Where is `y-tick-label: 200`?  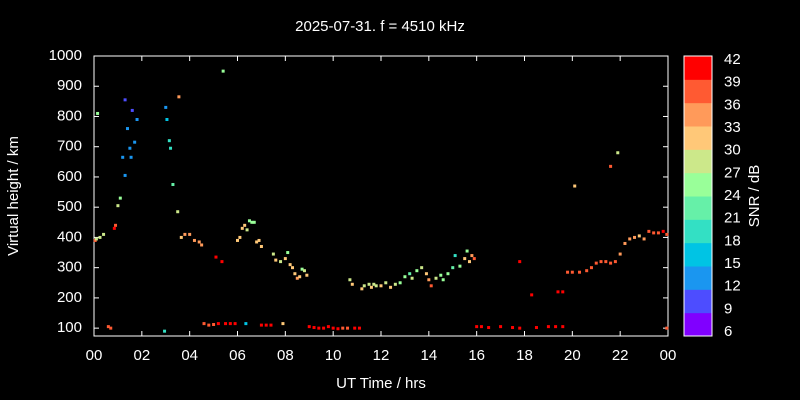
y-tick-label: 200 is located at coordinates (69, 297).